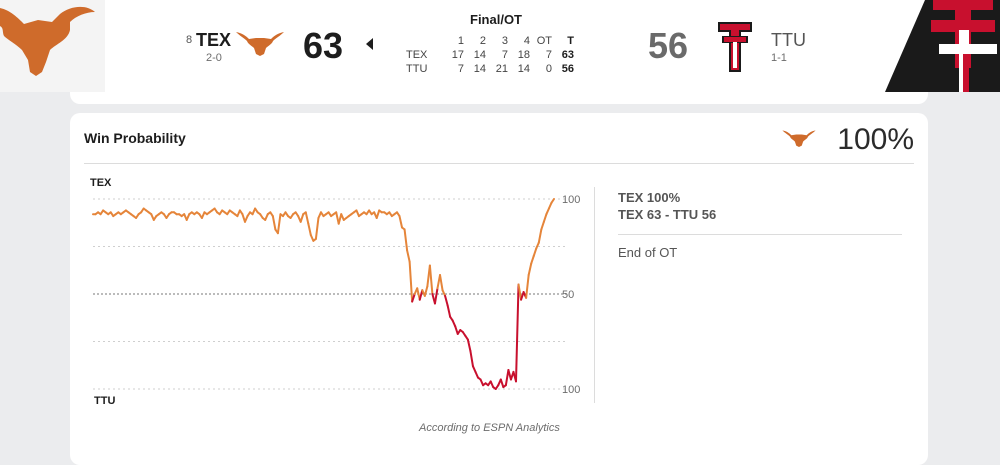 The width and height of the screenshot is (1000, 465). Describe the element at coordinates (214, 40) in the screenshot. I see `tex-abbr: TEX` at that location.